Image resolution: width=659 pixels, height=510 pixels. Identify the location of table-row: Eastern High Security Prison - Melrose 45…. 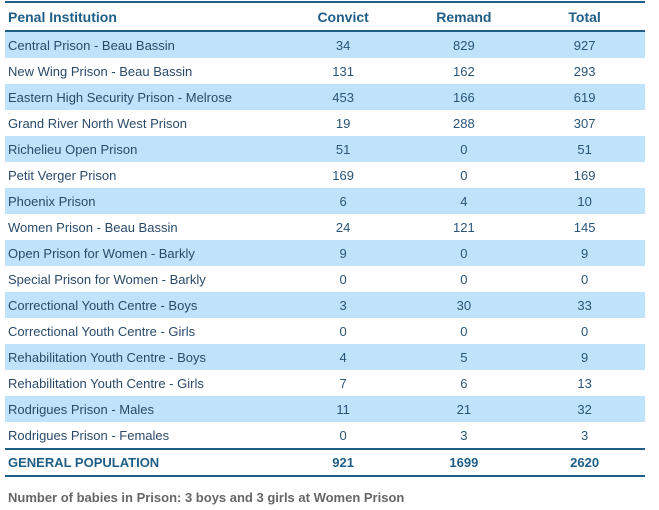
(325, 97).